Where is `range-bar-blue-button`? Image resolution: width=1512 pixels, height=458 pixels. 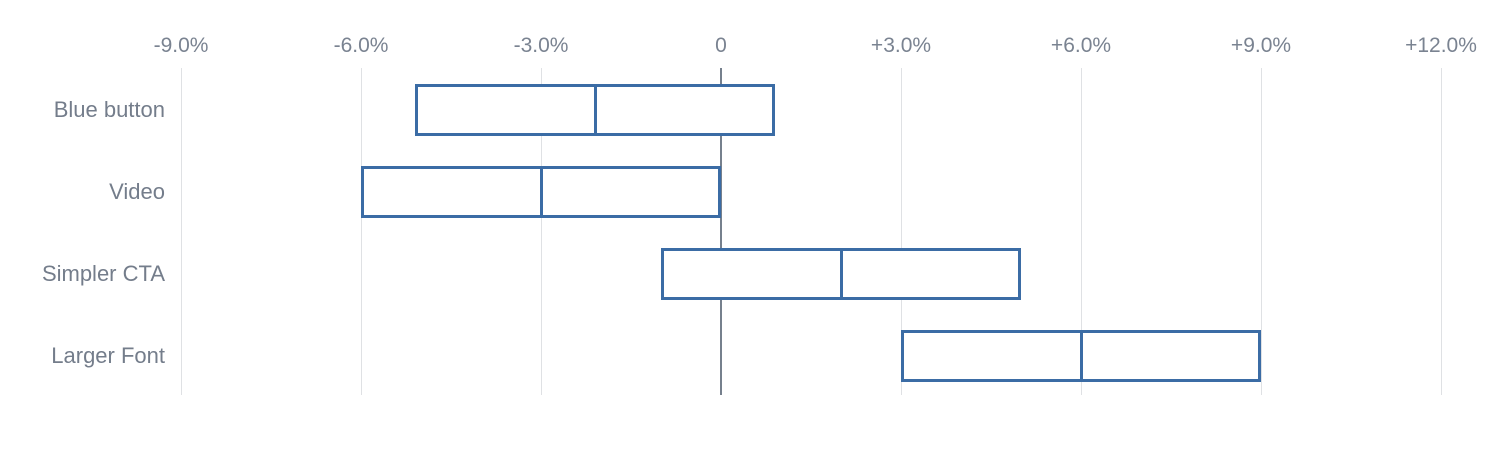
range-bar-blue-button is located at coordinates (595, 110).